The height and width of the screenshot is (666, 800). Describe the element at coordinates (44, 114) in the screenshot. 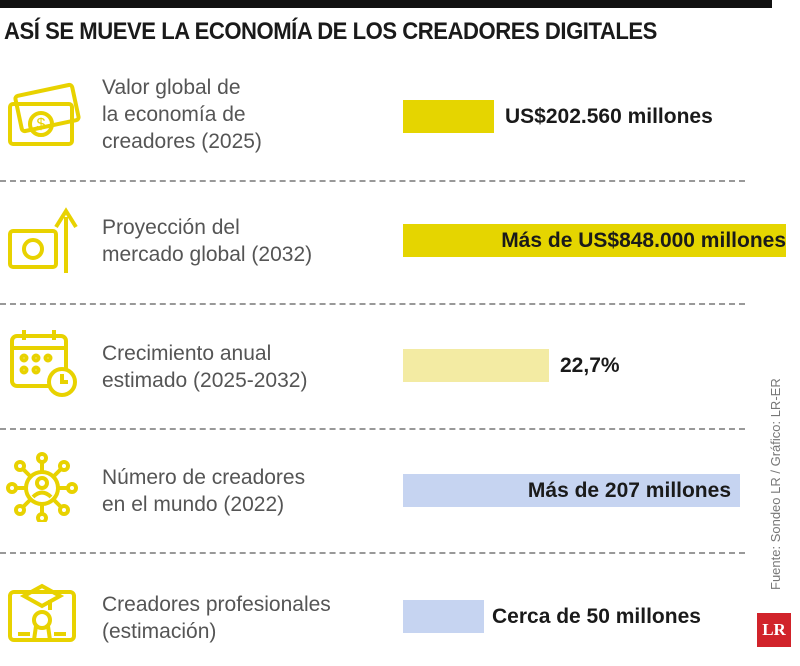

I see `money-icon: $` at that location.